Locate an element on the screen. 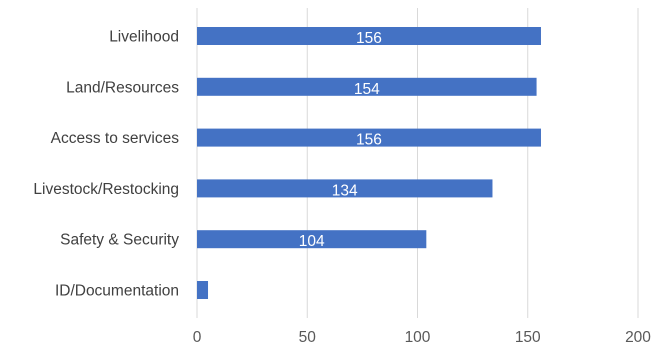 This screenshot has height=352, width=653. category-label: Livestock/Restocking is located at coordinates (106, 189).